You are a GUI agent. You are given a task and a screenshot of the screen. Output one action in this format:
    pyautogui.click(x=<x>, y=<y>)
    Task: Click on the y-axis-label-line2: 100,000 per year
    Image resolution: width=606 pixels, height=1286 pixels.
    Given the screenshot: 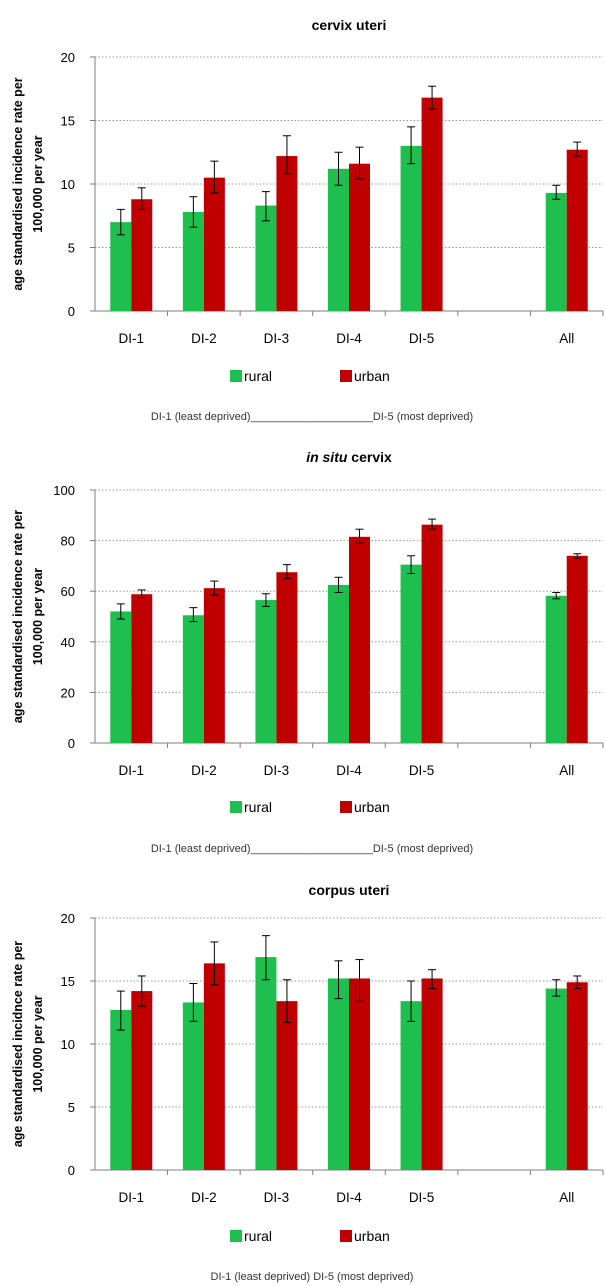 What is the action you would take?
    pyautogui.click(x=38, y=183)
    